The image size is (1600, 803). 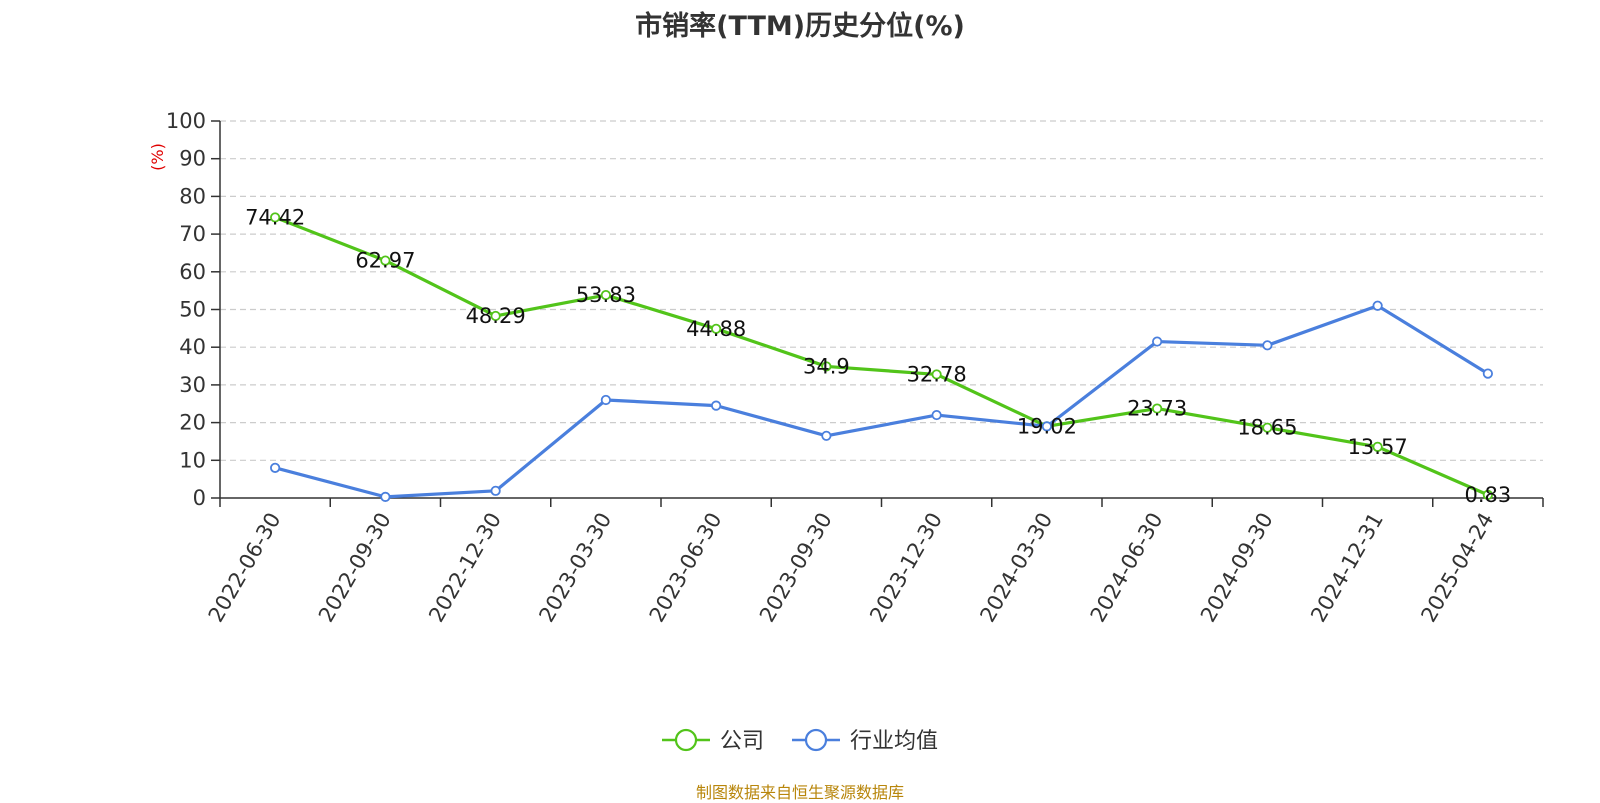 I want to click on x-tick-label: 2024-03-30, so click(x=1016, y=568).